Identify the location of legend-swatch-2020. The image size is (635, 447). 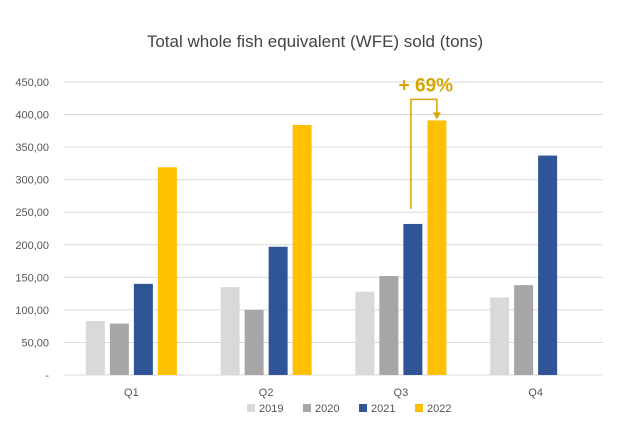
(307, 408).